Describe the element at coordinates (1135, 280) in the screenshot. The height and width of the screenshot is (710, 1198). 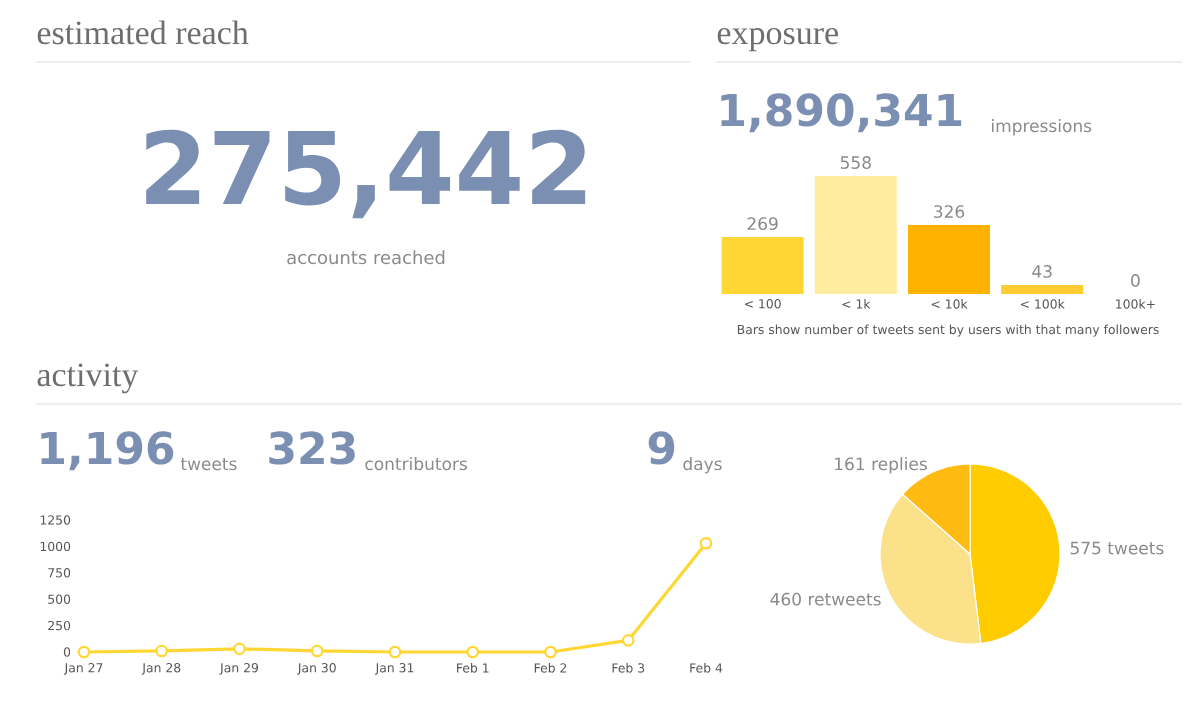
I see `data-label: 0` at that location.